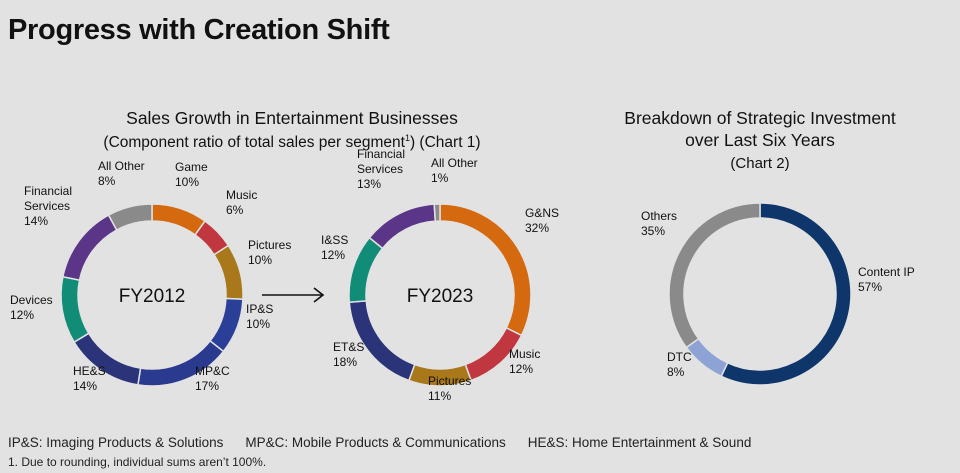 Image resolution: width=960 pixels, height=473 pixels. Describe the element at coordinates (639, 442) in the screenshot. I see `abbrev-hes: HE&S: Home Entertainment & Sound` at that location.